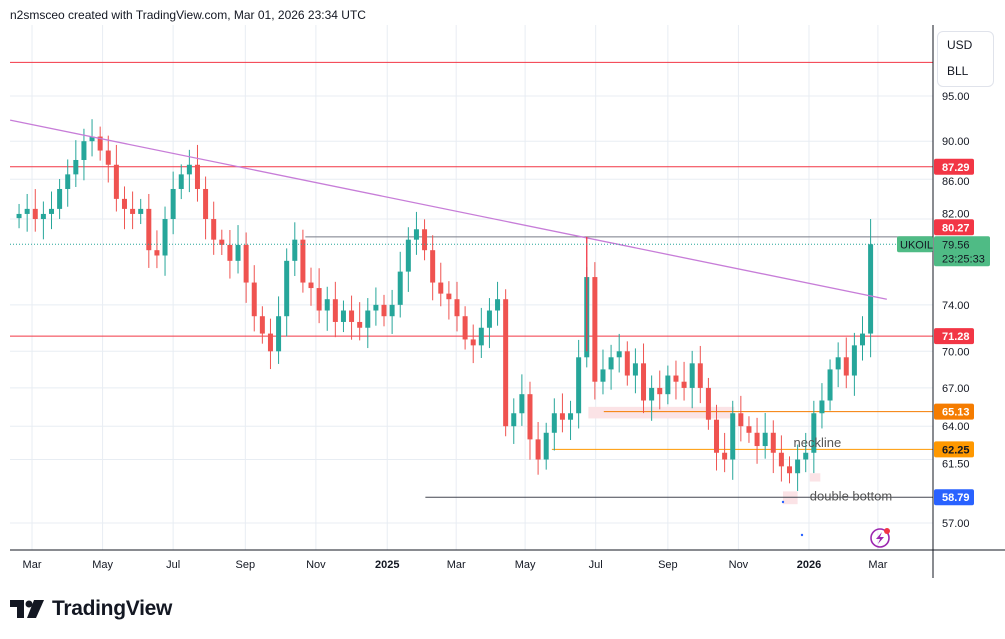 The image size is (1005, 639). I want to click on time-tick-label: 2025, so click(387, 565).